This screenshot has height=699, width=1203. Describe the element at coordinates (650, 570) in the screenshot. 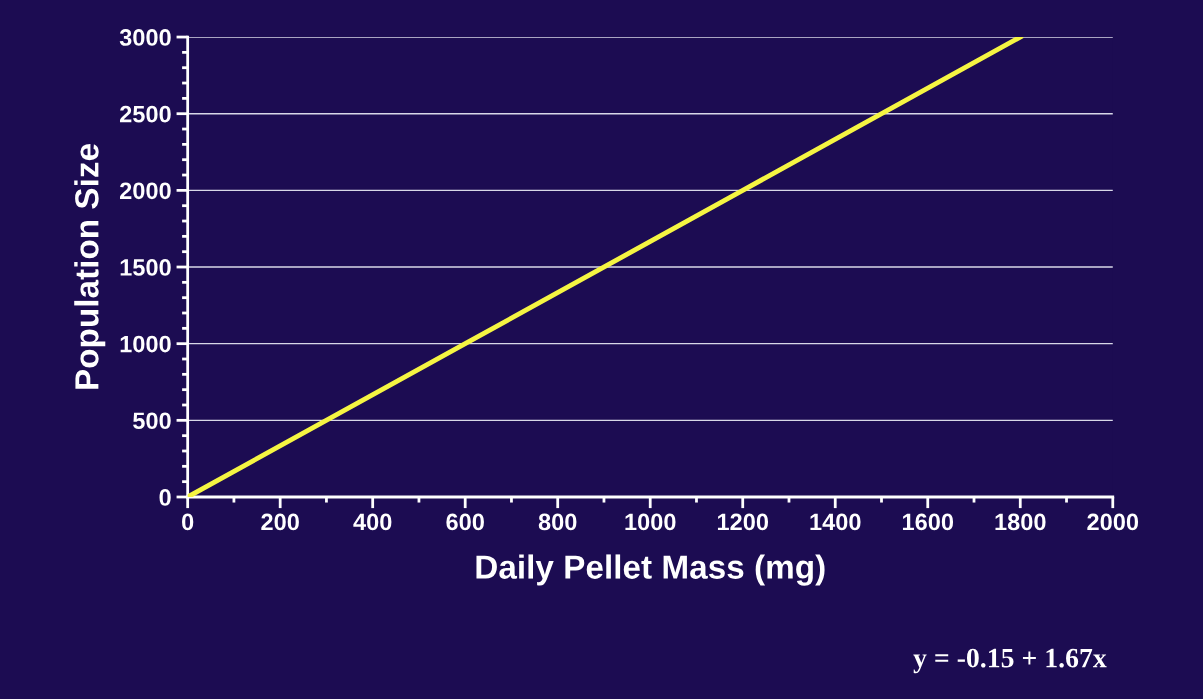

I see `x-axis-title: Daily Pellet Mass (mg)` at that location.